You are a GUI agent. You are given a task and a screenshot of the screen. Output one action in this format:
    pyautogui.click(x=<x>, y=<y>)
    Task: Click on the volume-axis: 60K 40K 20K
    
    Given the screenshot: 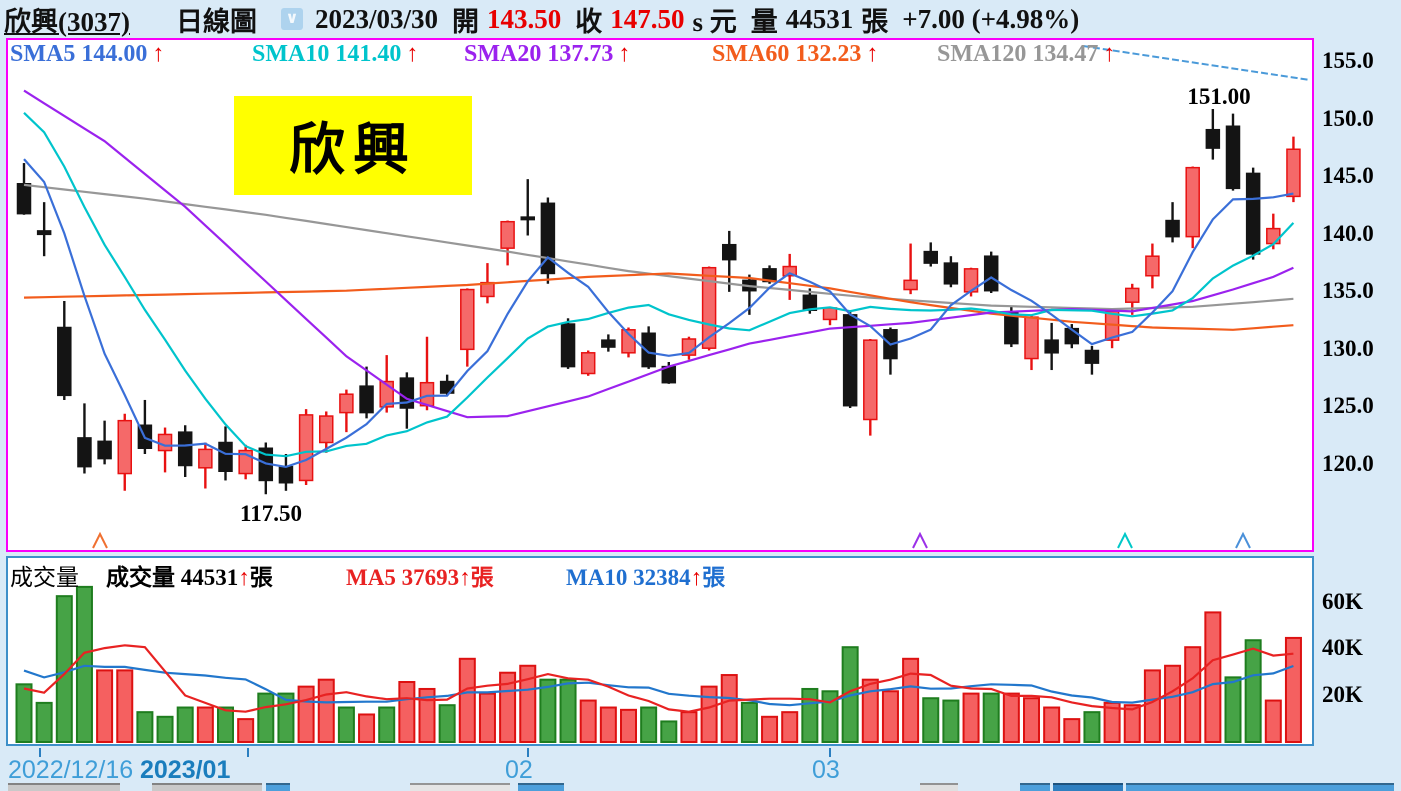 What is the action you would take?
    pyautogui.click(x=1361, y=651)
    